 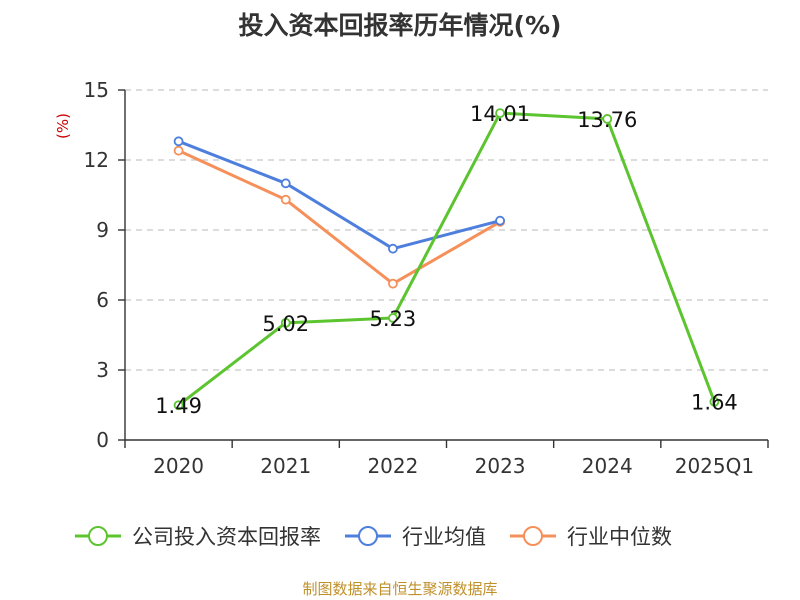 What do you see at coordinates (714, 466) in the screenshot?
I see `x-tick-label: 2025Q1` at bounding box center [714, 466].